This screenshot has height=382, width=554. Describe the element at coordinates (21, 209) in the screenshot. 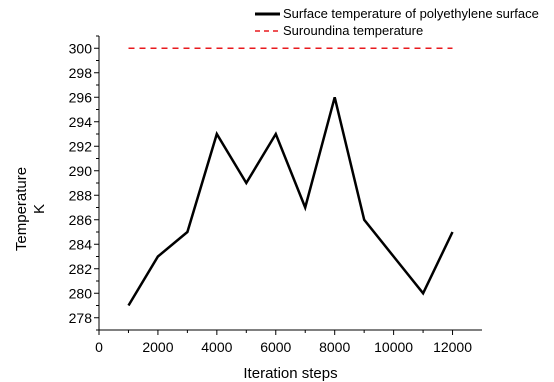

I see `y-axis-title-line1: Temperature` at that location.